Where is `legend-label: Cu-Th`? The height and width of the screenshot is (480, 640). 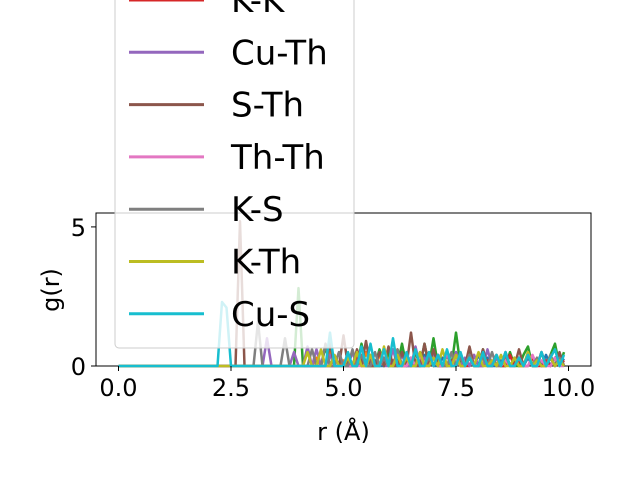 legend-label: Cu-Th is located at coordinates (279, 53).